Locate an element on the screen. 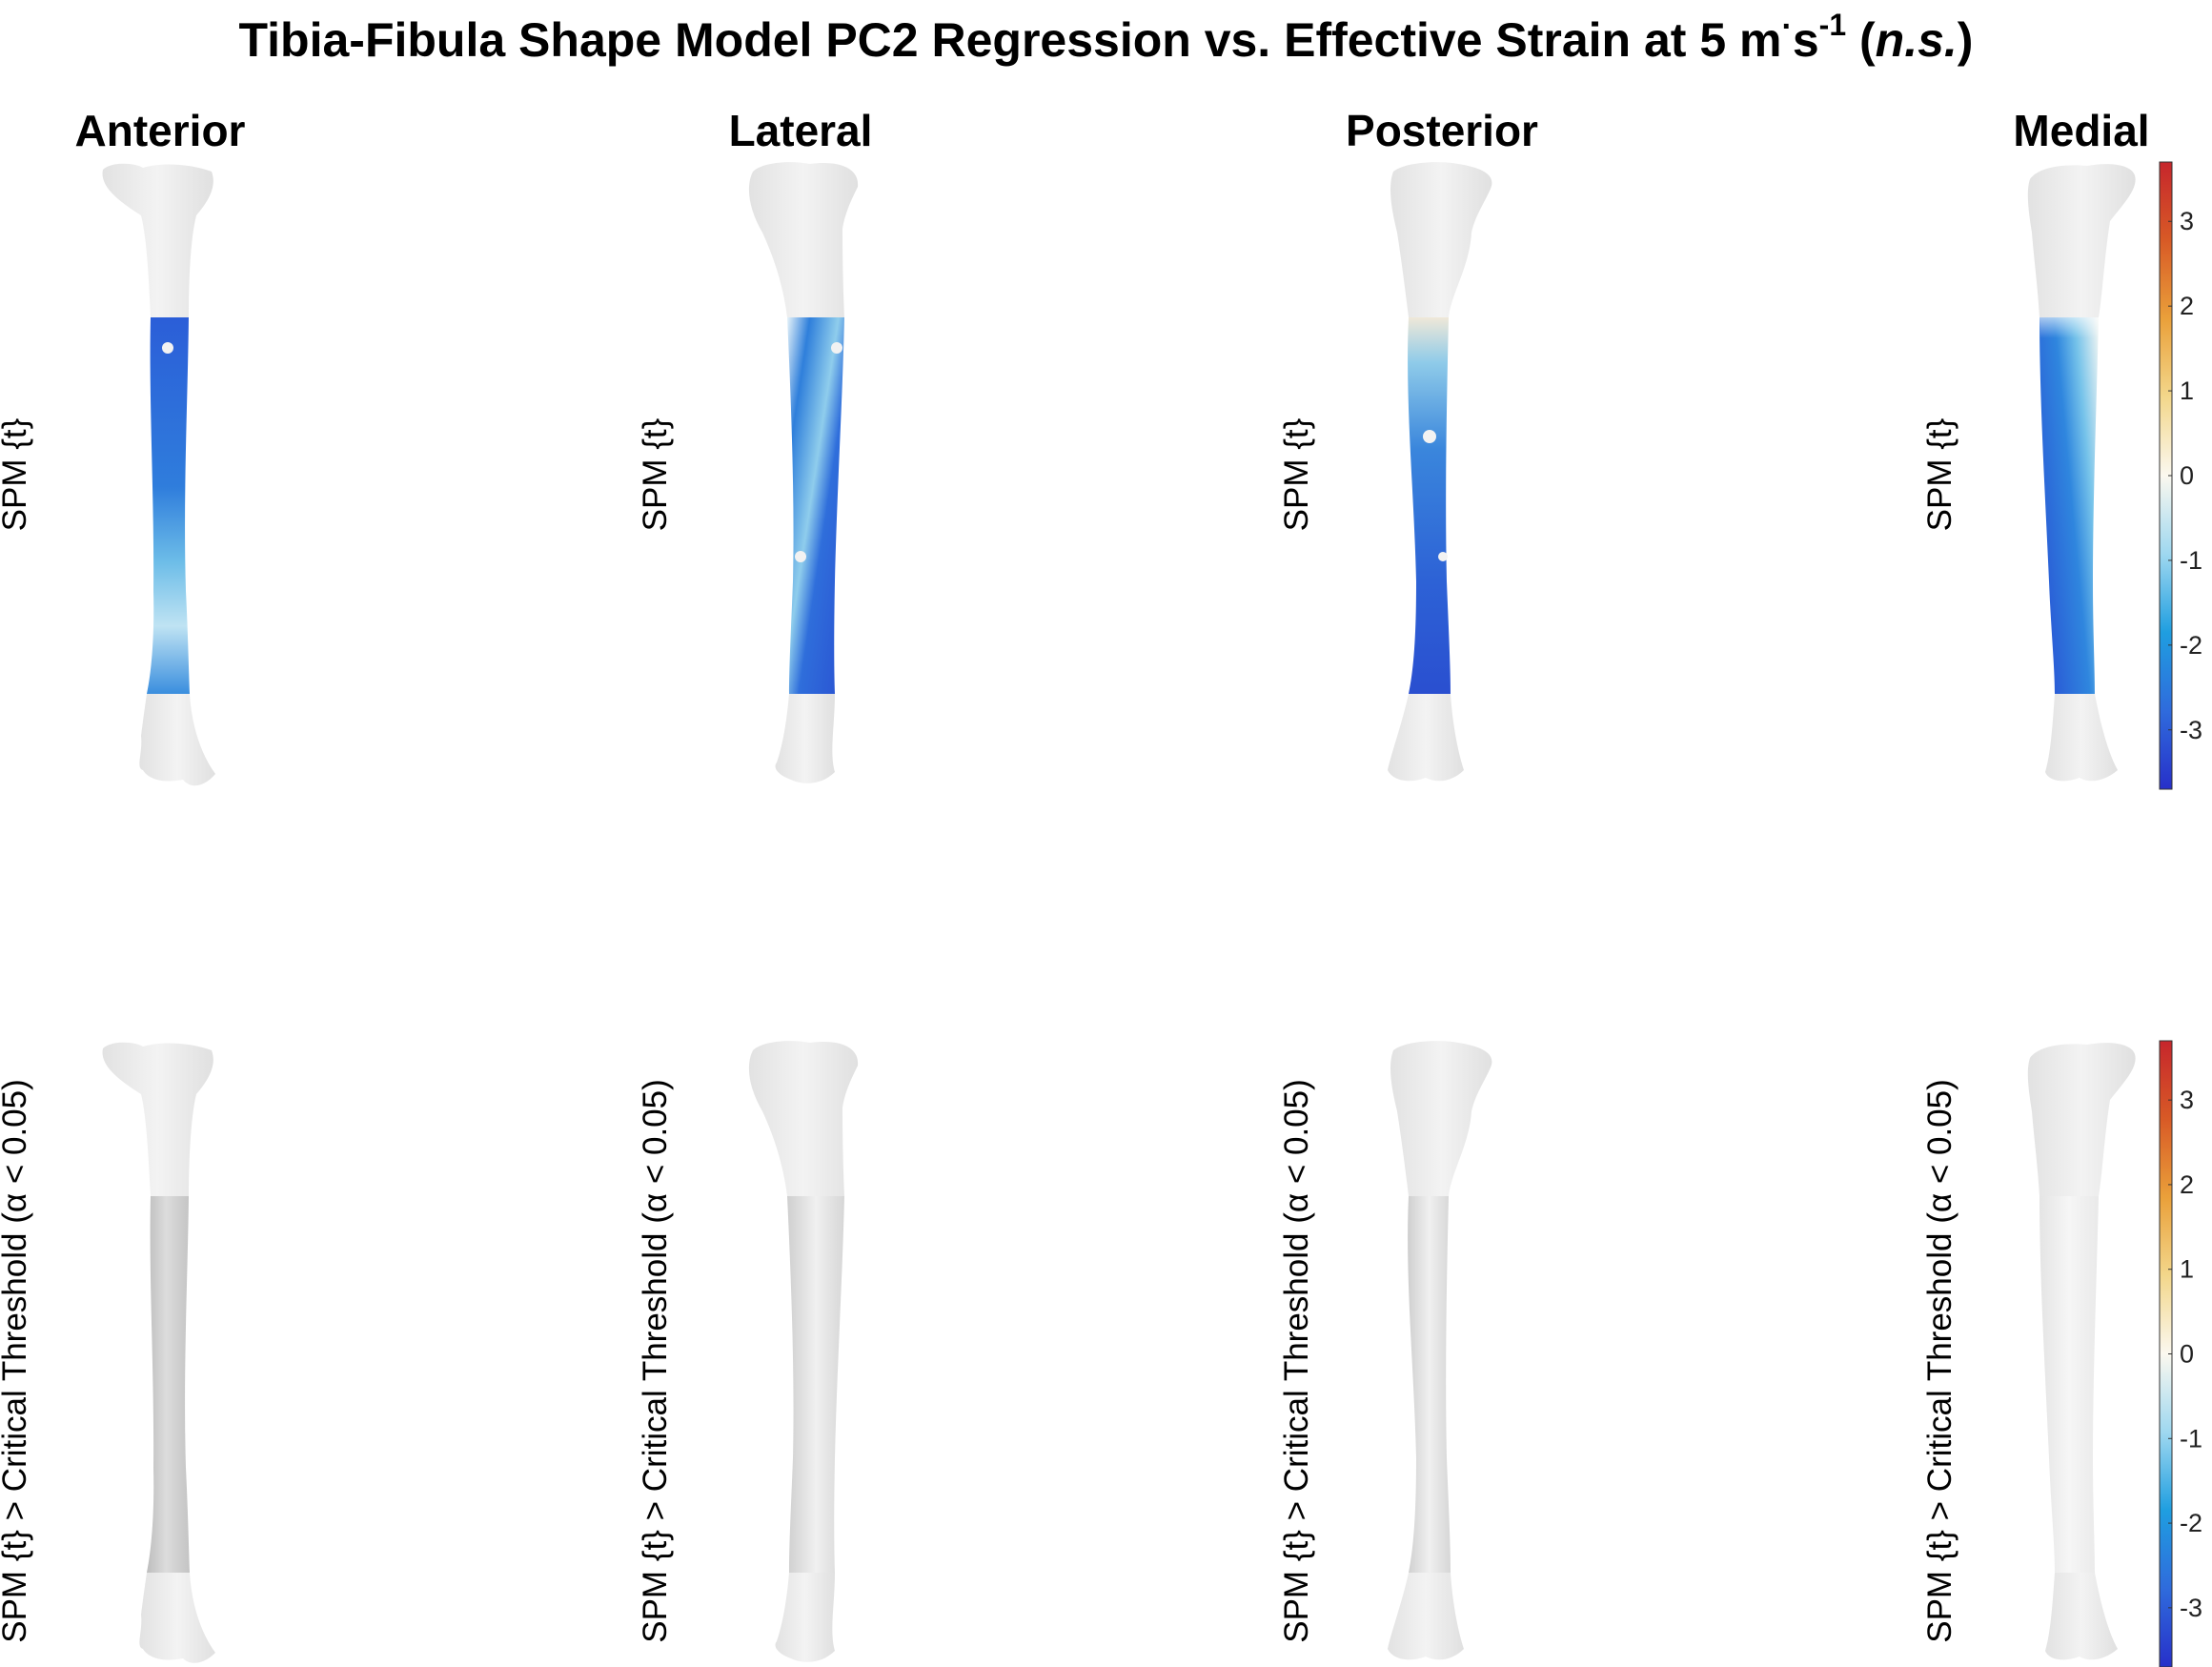  colorbar-top-tick-label: 2 is located at coordinates (2187, 306).